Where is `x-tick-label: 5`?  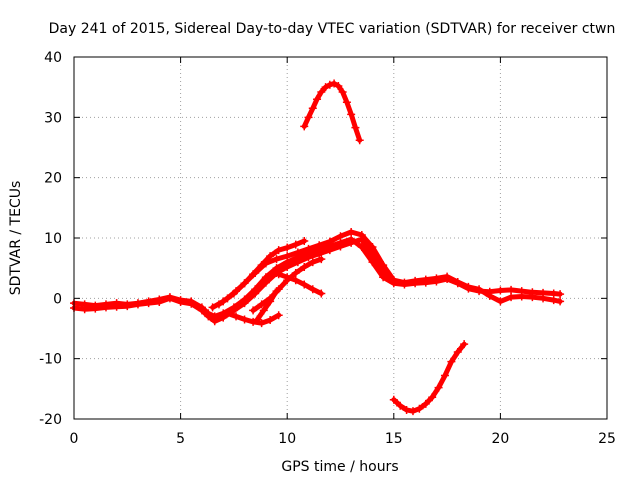
x-tick-label: 5 is located at coordinates (180, 439).